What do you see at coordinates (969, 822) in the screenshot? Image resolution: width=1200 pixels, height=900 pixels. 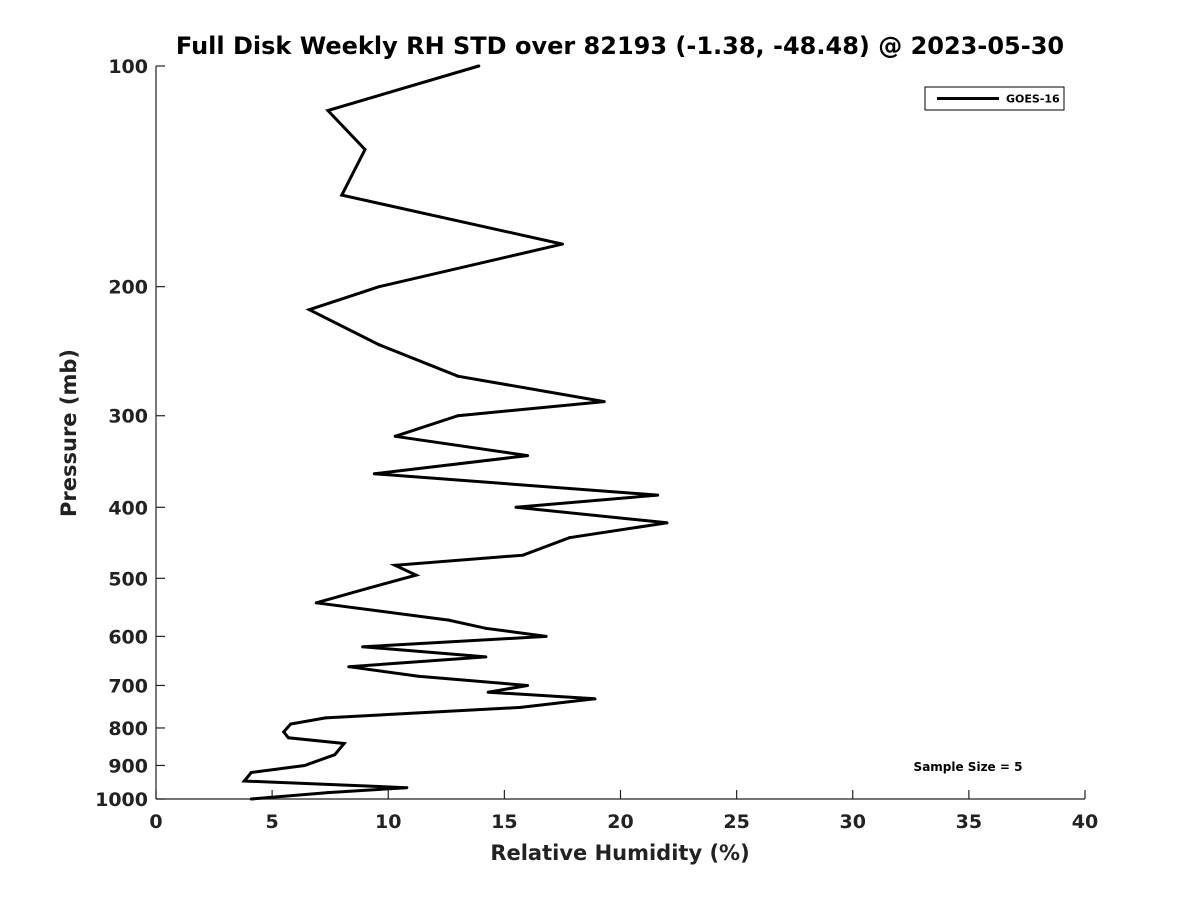 I see `x-tick-label: 35` at bounding box center [969, 822].